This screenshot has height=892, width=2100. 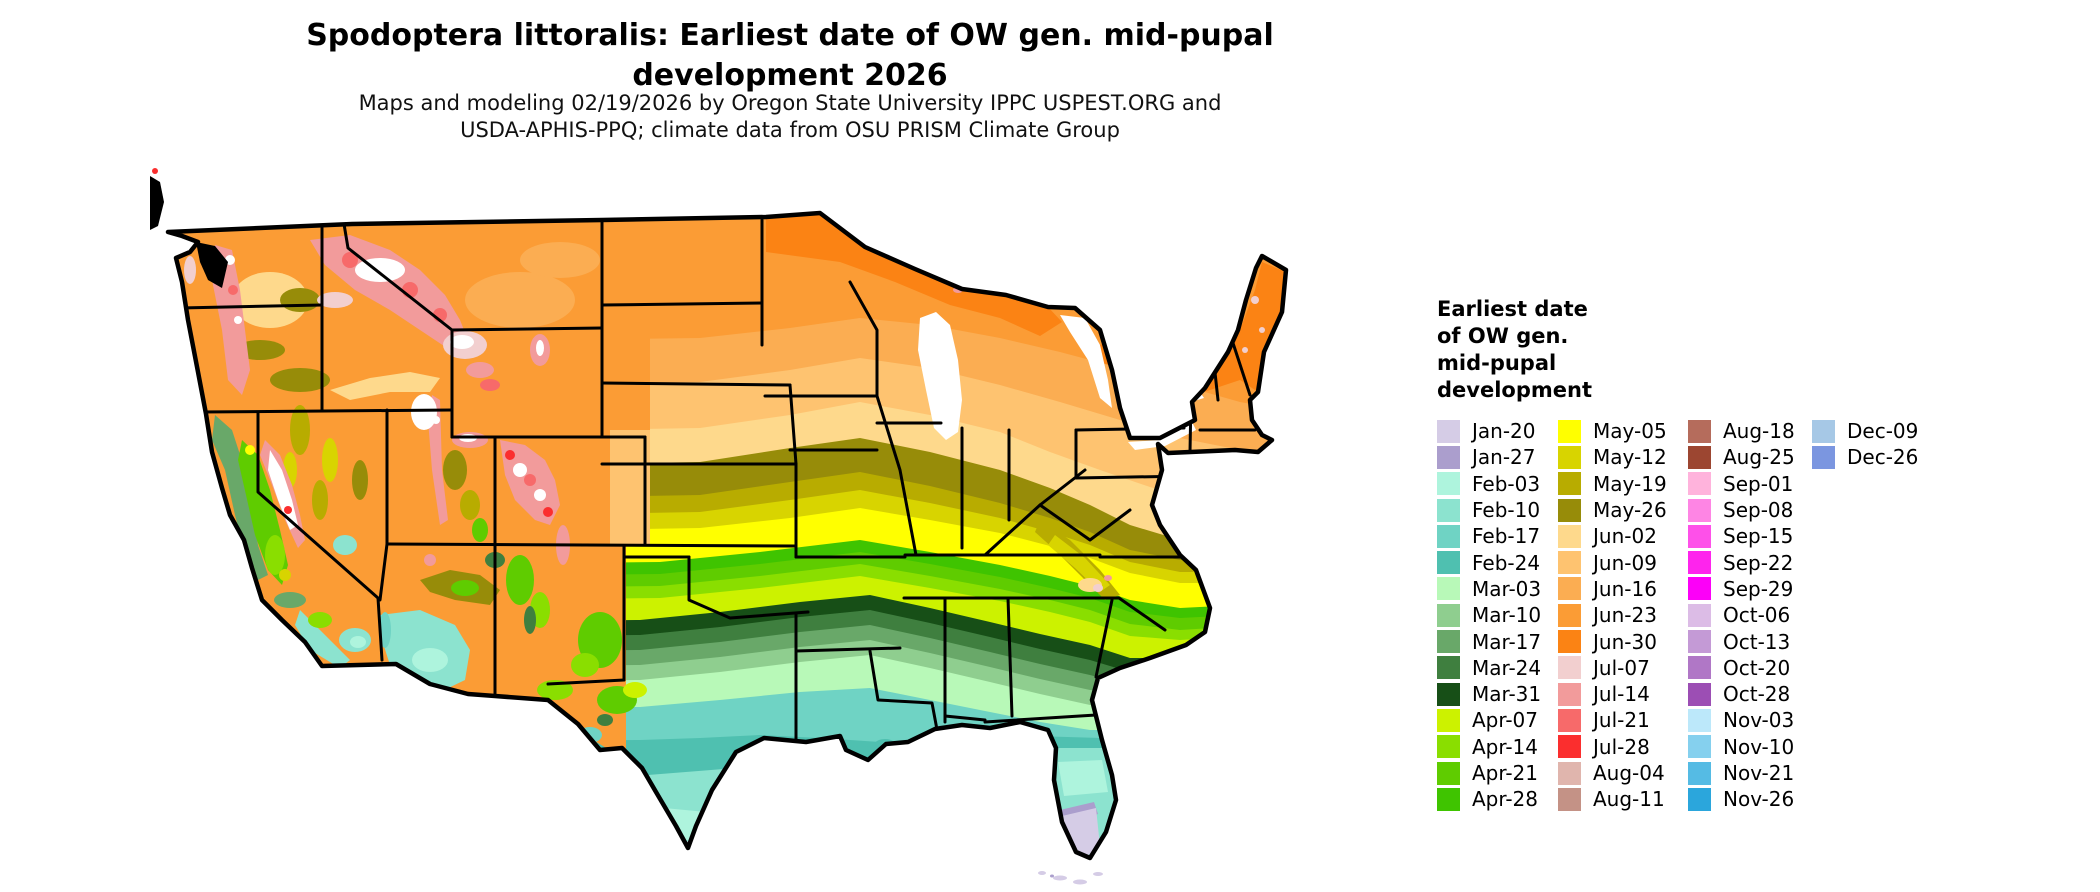 I want to click on region-salton, so click(x=358, y=642).